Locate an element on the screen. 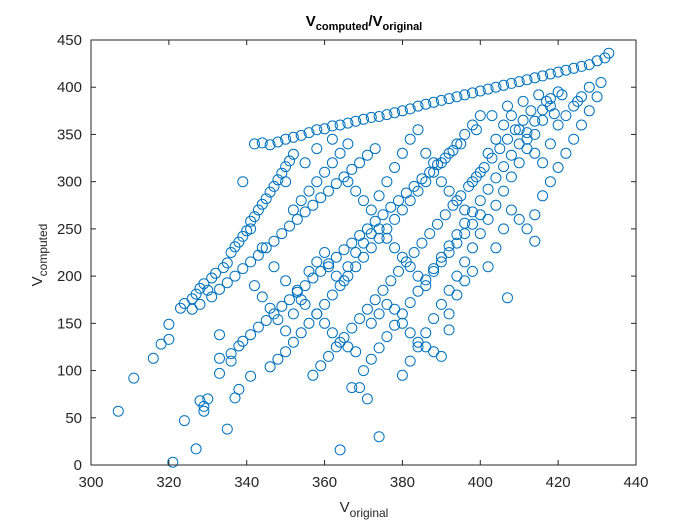  y-tick-label: 400 is located at coordinates (69, 87).